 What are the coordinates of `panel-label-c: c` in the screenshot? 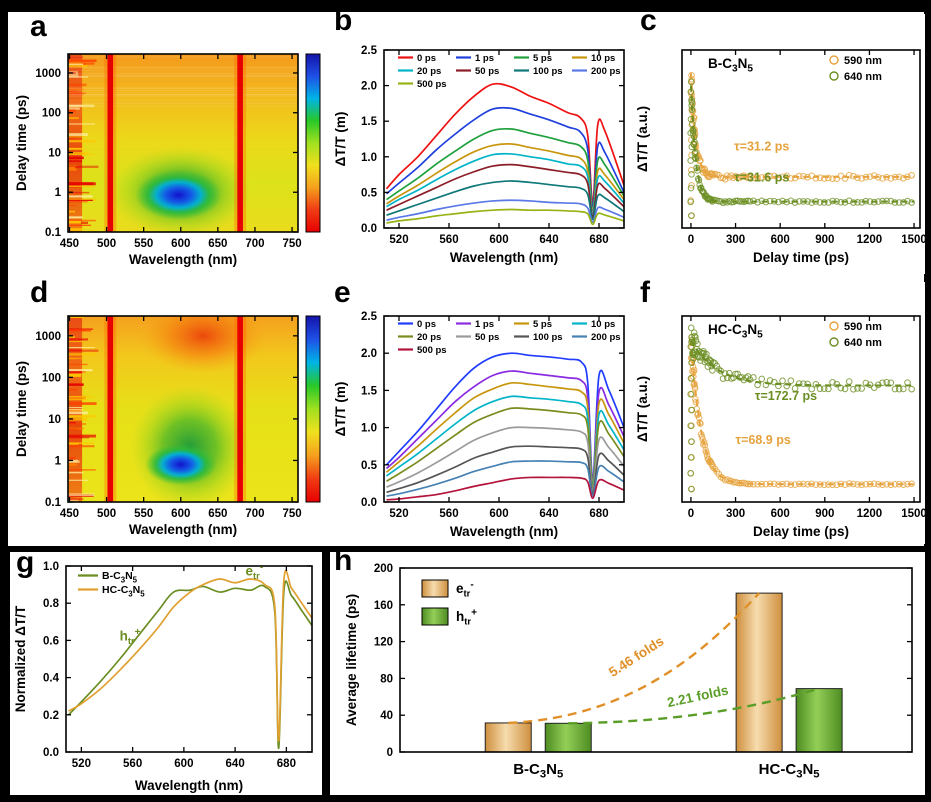 It's located at (648, 20).